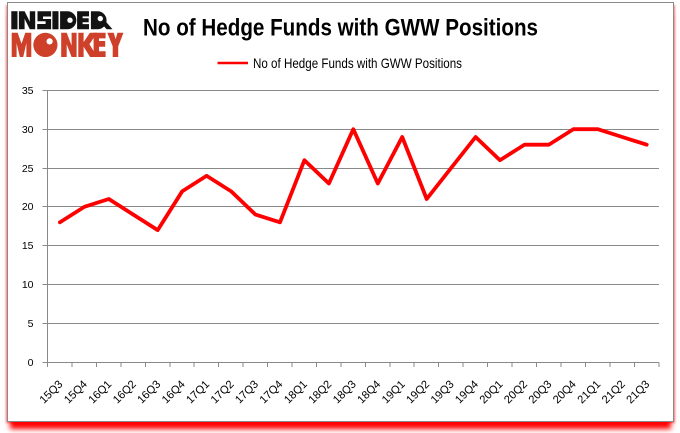 The width and height of the screenshot is (680, 433). What do you see at coordinates (28, 246) in the screenshot?
I see `svg-text: 15` at bounding box center [28, 246].